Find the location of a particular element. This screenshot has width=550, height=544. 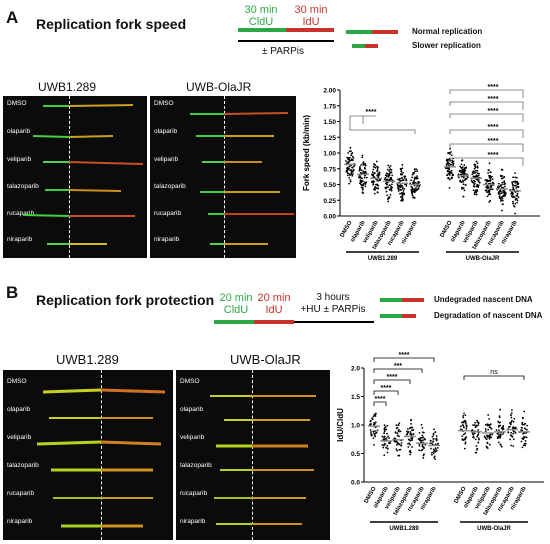

y-tick-label: 0.25 is located at coordinates (329, 201).